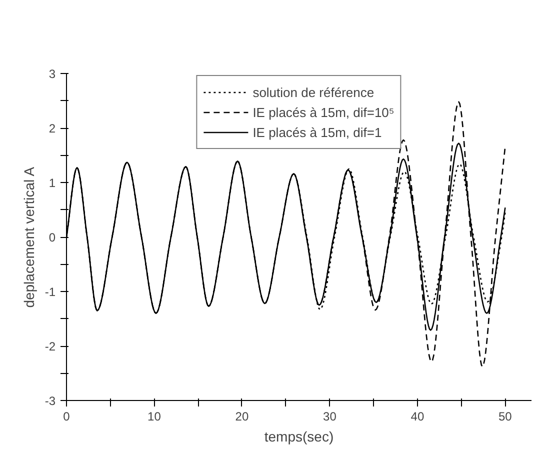 The height and width of the screenshot is (455, 544). What do you see at coordinates (155, 417) in the screenshot?
I see `x-tick-label: 10` at bounding box center [155, 417].